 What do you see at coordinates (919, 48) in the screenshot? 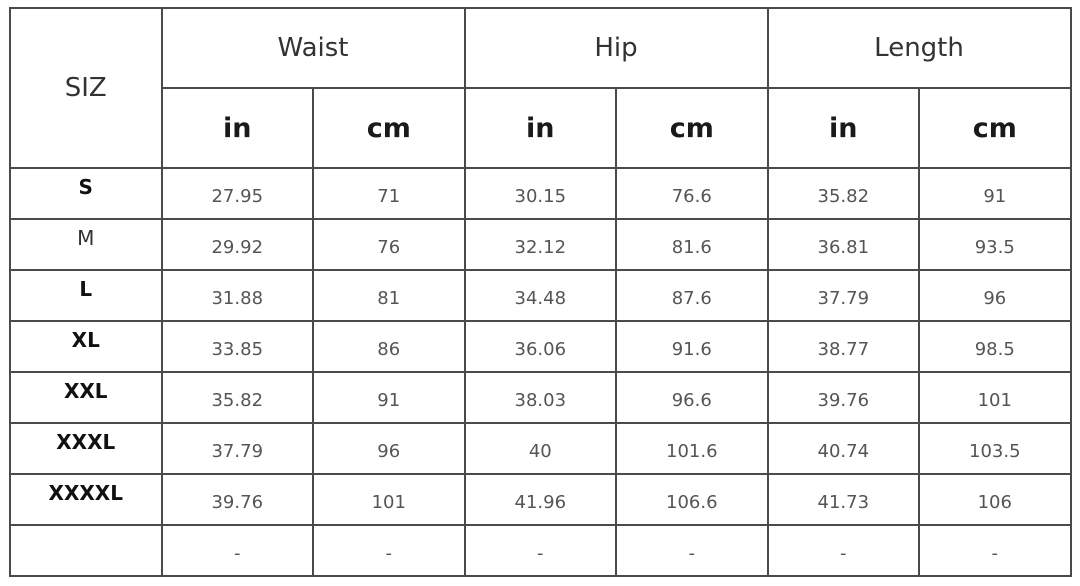
I see `length-header: Length` at bounding box center [919, 48].